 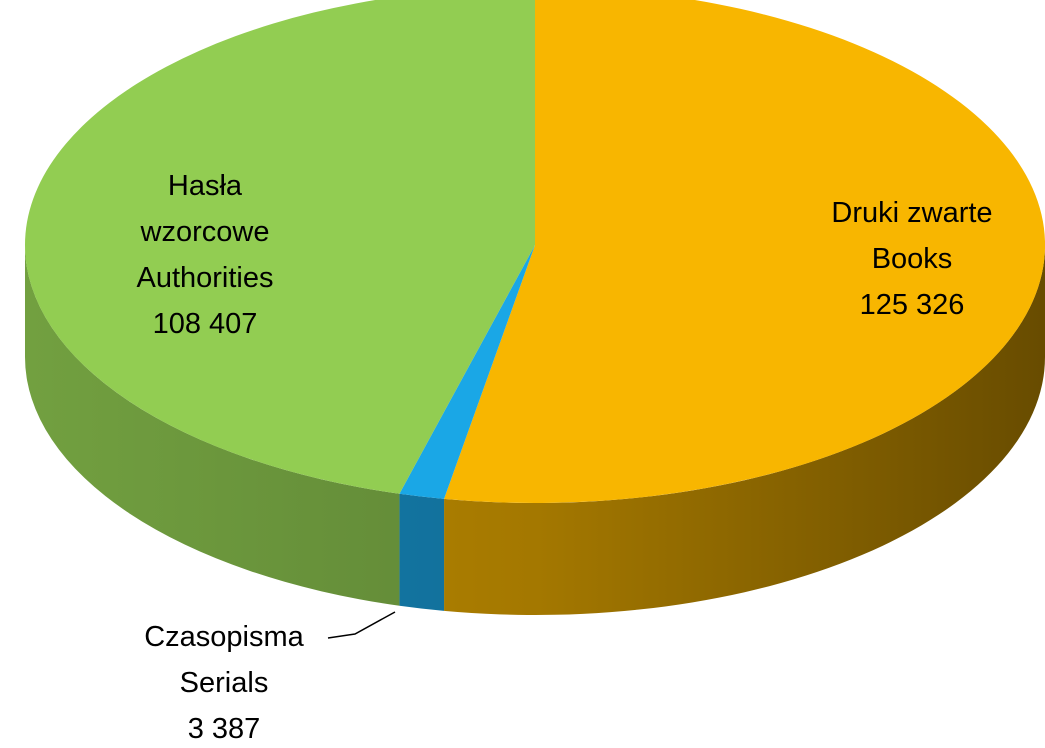 What do you see at coordinates (205, 324) in the screenshot?
I see `slice-label-authorities-line: 108 407` at bounding box center [205, 324].